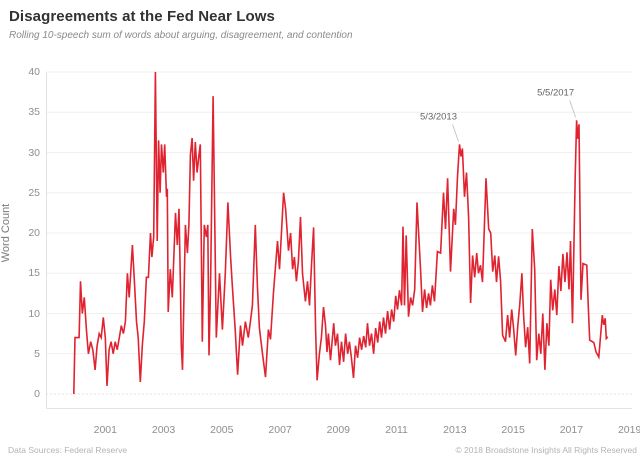  What do you see at coordinates (105, 430) in the screenshot?
I see `x-tick-label: 2001` at bounding box center [105, 430].